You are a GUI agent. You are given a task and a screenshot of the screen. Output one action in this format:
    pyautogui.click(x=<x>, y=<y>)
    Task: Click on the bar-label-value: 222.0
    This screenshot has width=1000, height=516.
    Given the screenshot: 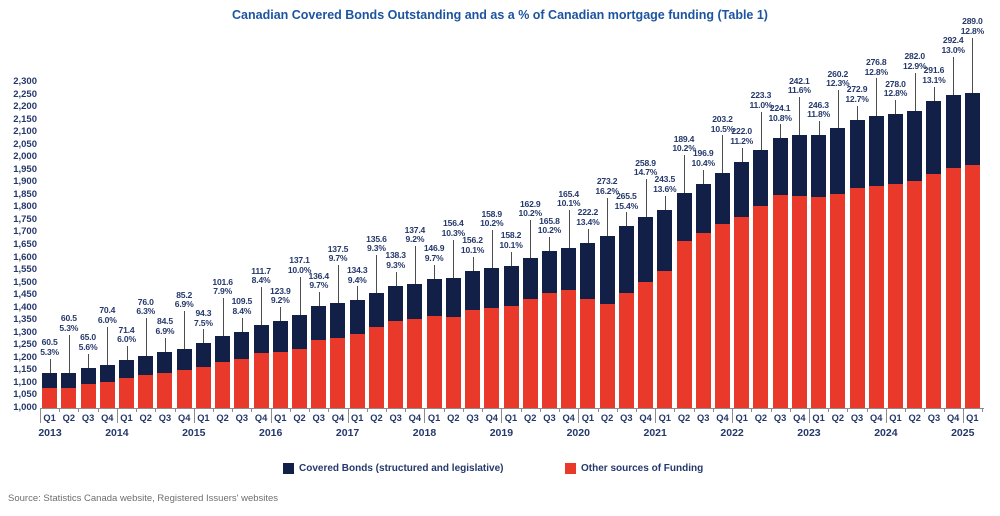 What is the action you would take?
    pyautogui.click(x=741, y=131)
    